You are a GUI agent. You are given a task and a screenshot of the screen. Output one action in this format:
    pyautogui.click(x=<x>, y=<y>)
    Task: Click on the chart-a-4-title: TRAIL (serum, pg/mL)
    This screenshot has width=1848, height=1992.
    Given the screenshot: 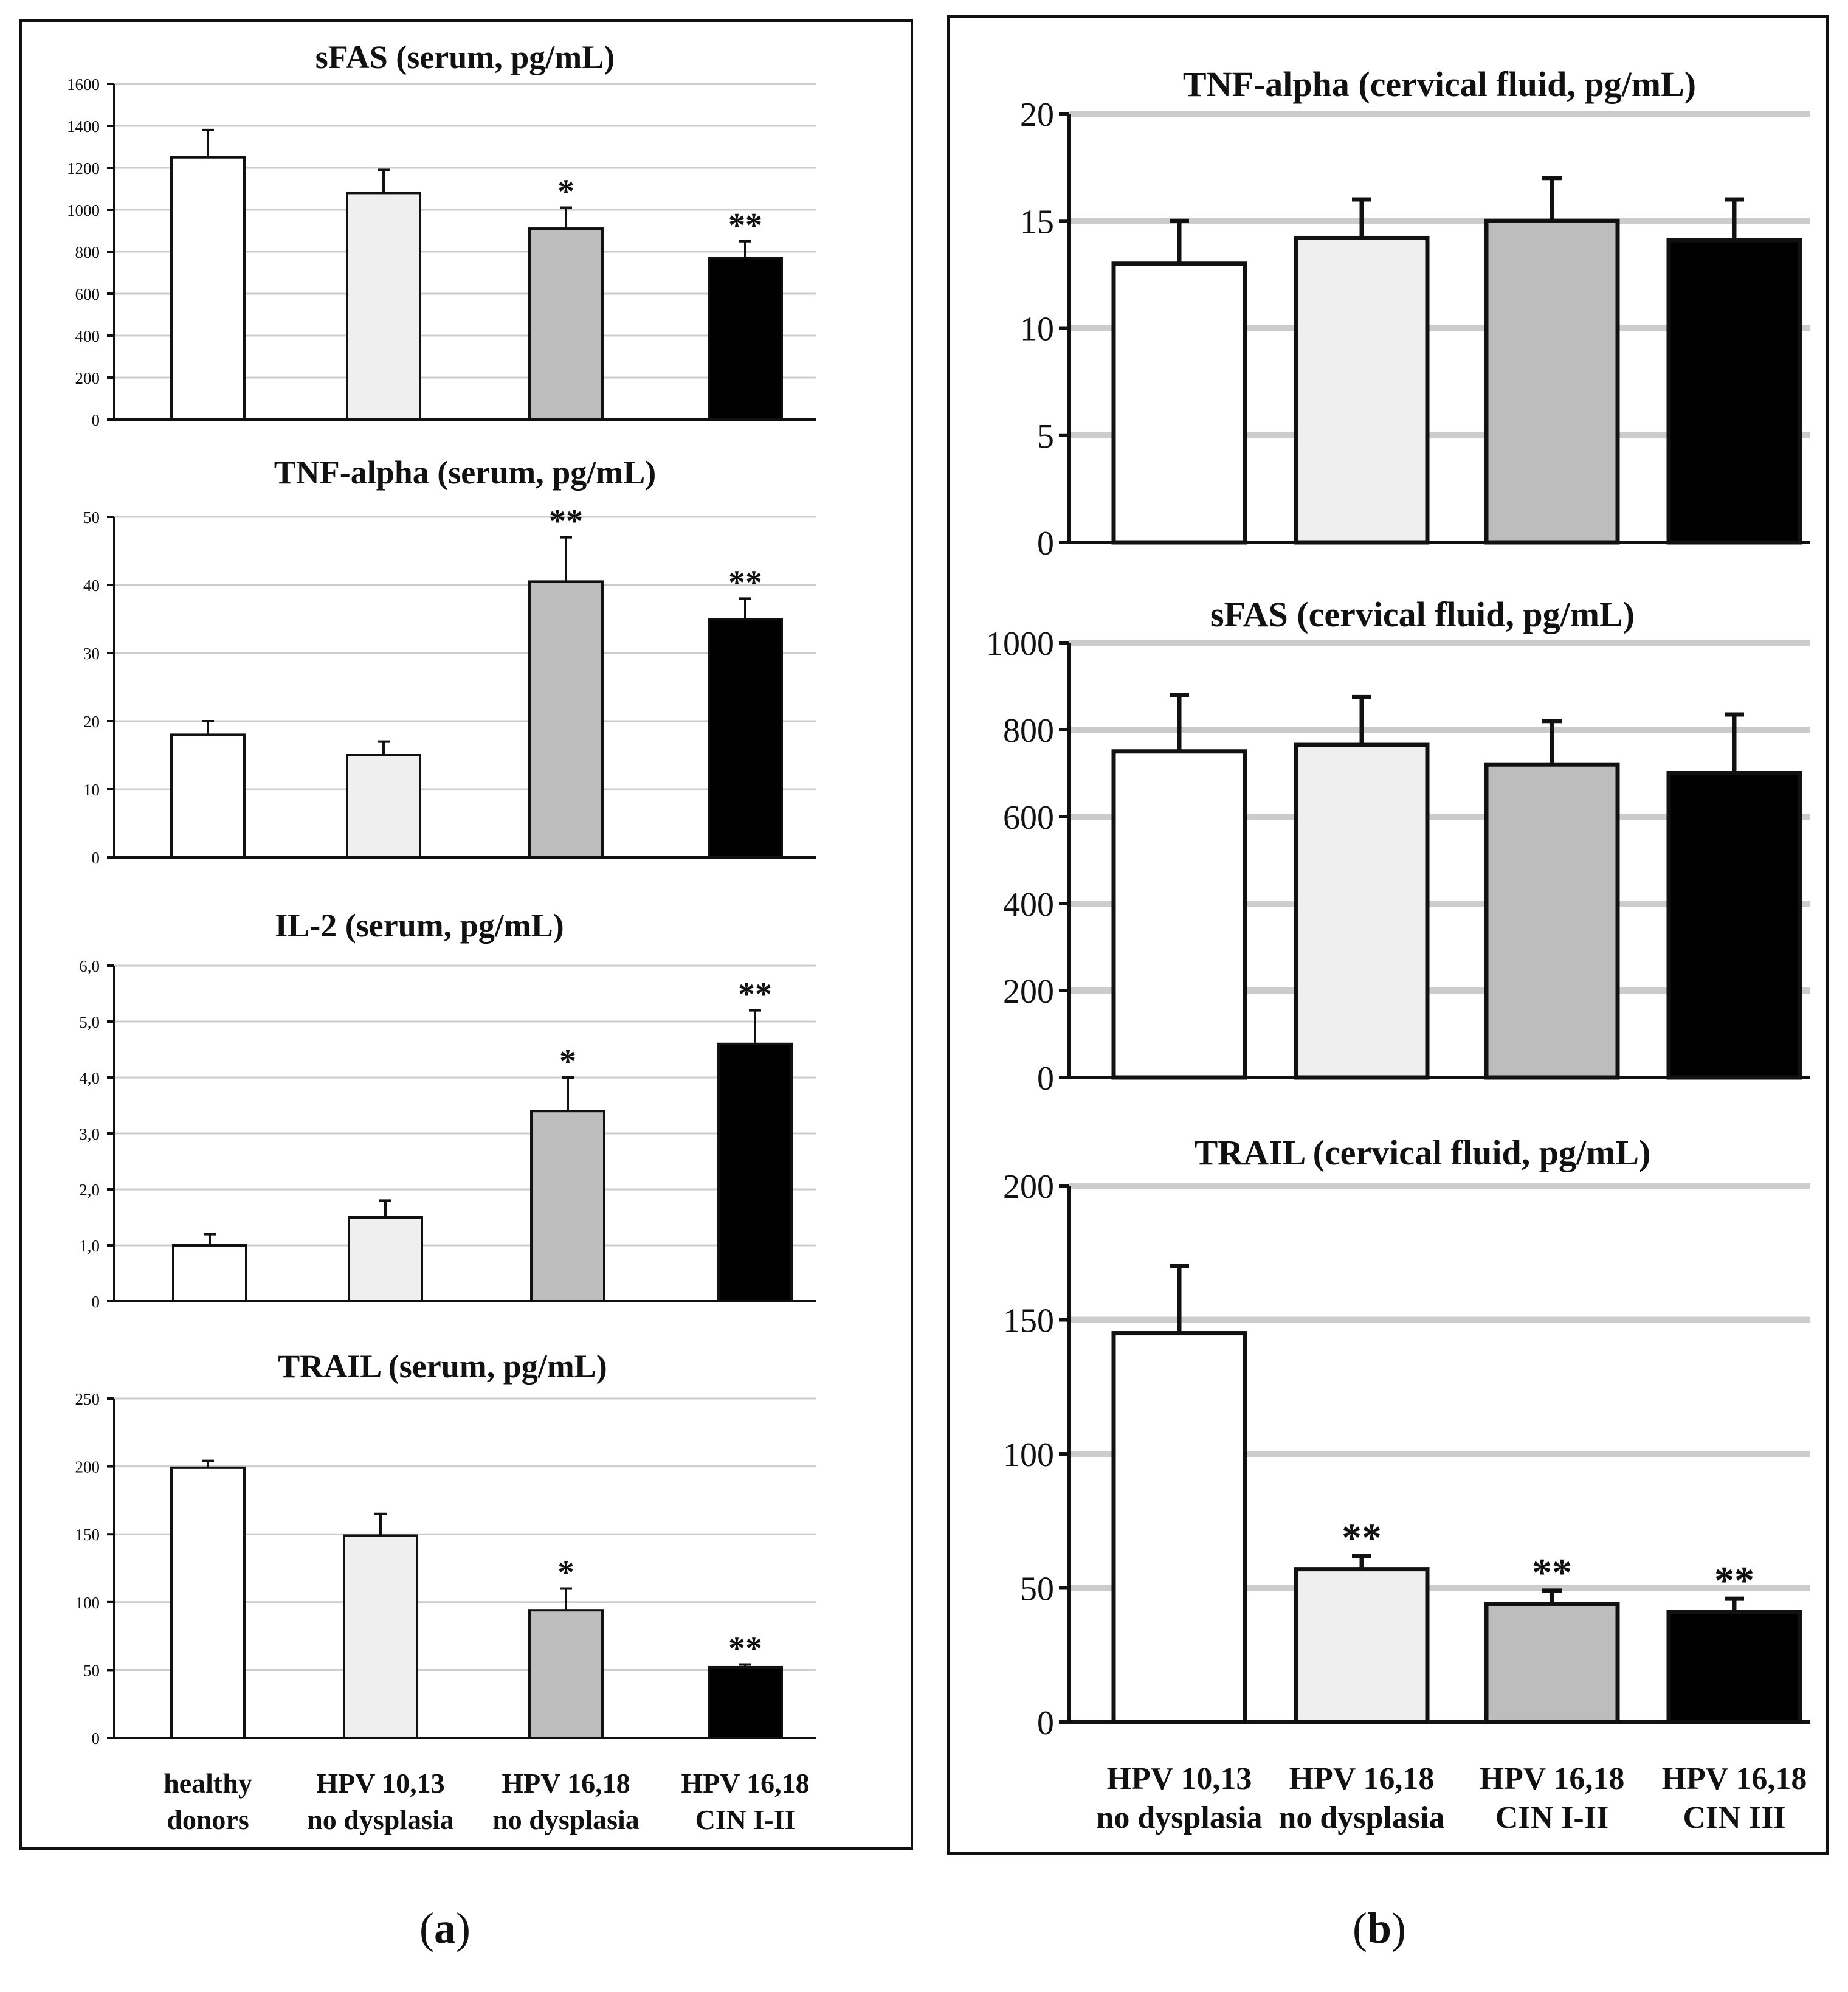 What is the action you would take?
    pyautogui.click(x=442, y=1366)
    